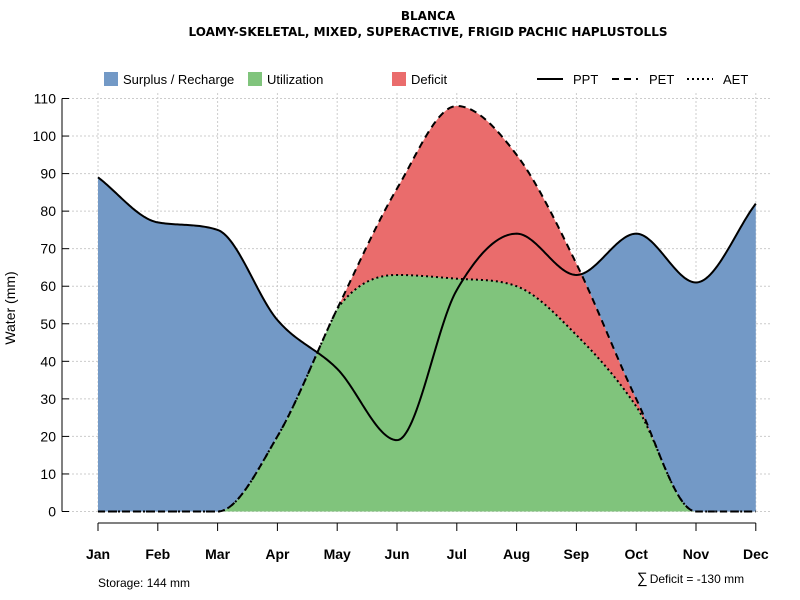  Describe the element at coordinates (429, 79) in the screenshot. I see `legend-label-deficit: Deficit` at that location.